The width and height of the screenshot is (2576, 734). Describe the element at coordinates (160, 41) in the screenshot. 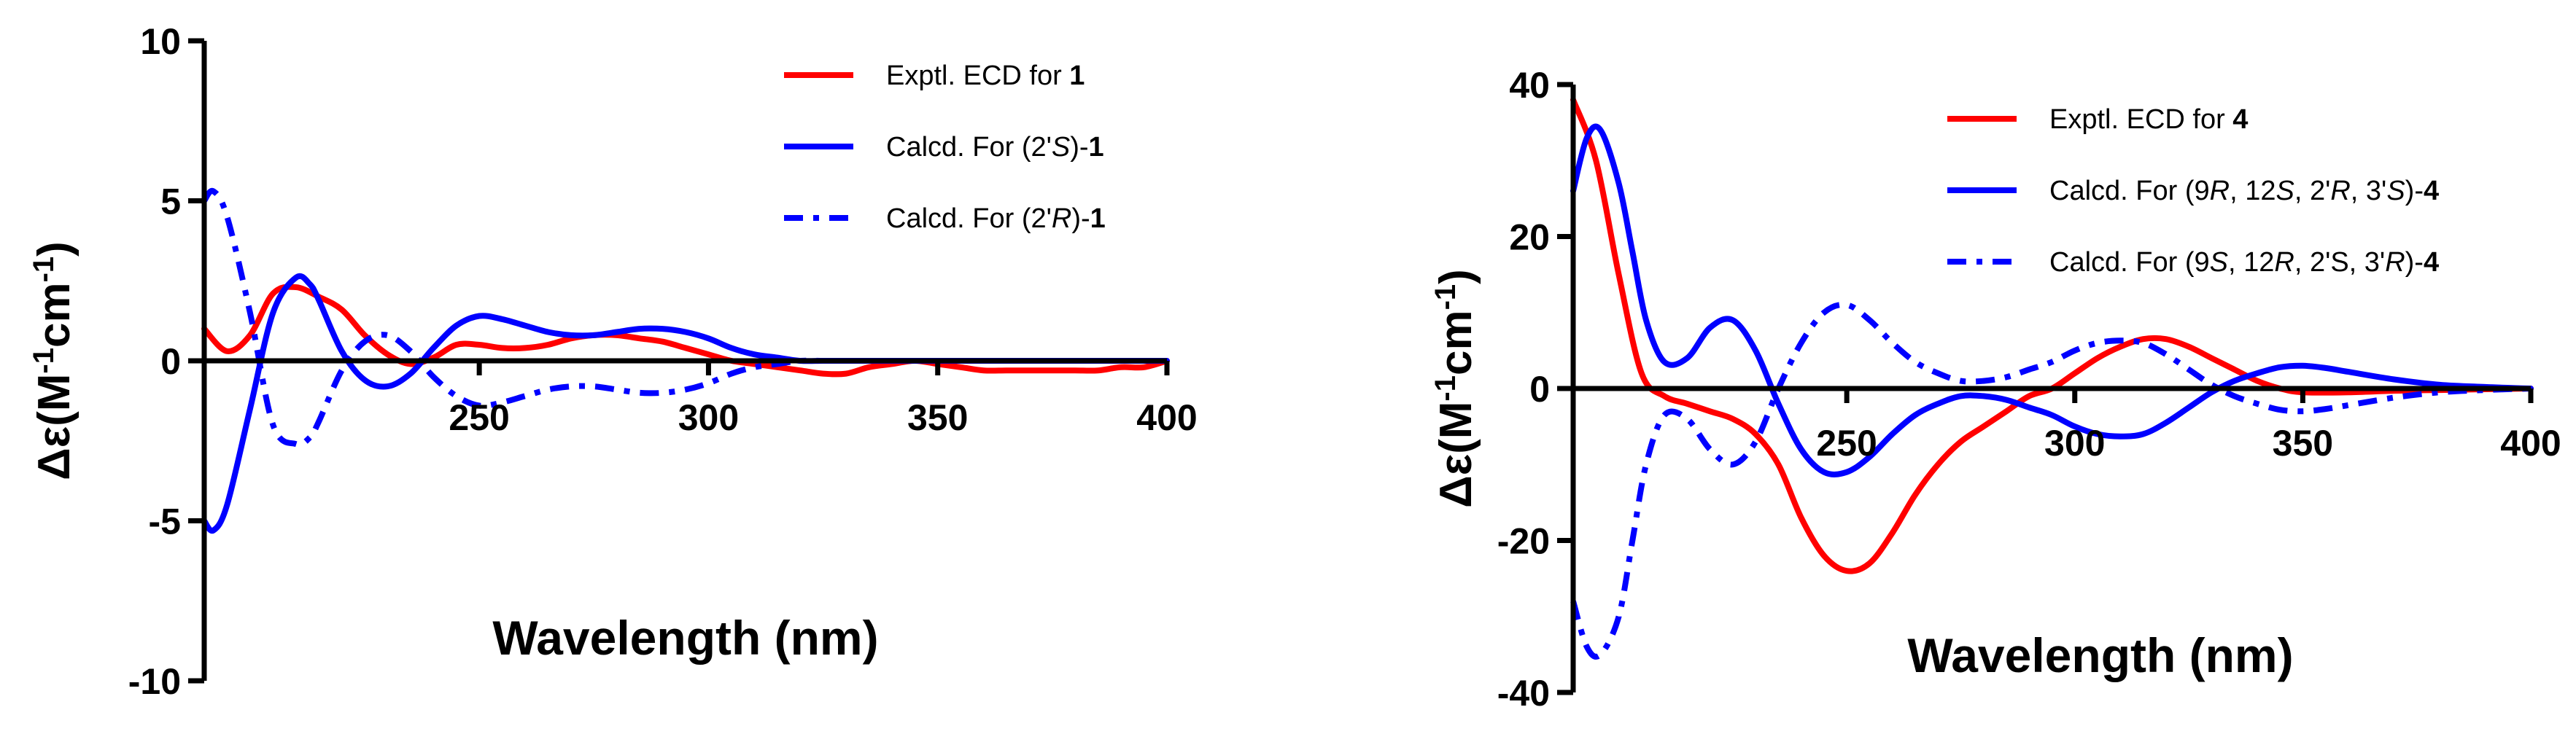

I see `y-tick-label: 10` at that location.